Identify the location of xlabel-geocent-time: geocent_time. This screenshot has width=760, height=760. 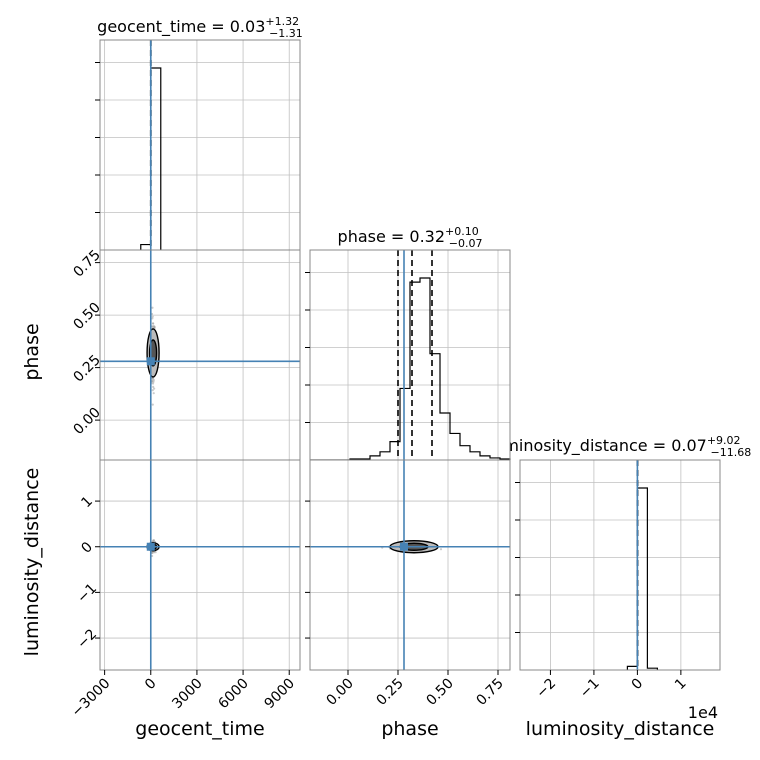
(199, 729).